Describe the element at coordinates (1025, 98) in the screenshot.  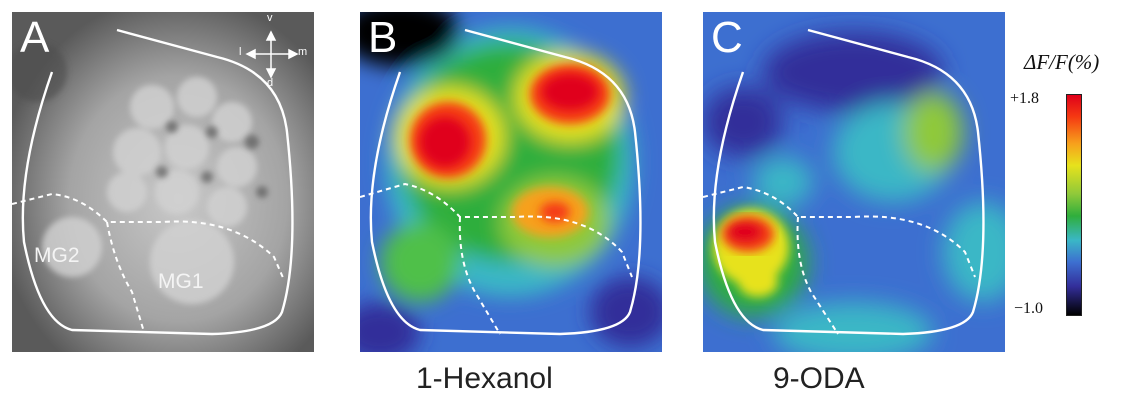
I see `colorbar-max-label: +1.8` at that location.